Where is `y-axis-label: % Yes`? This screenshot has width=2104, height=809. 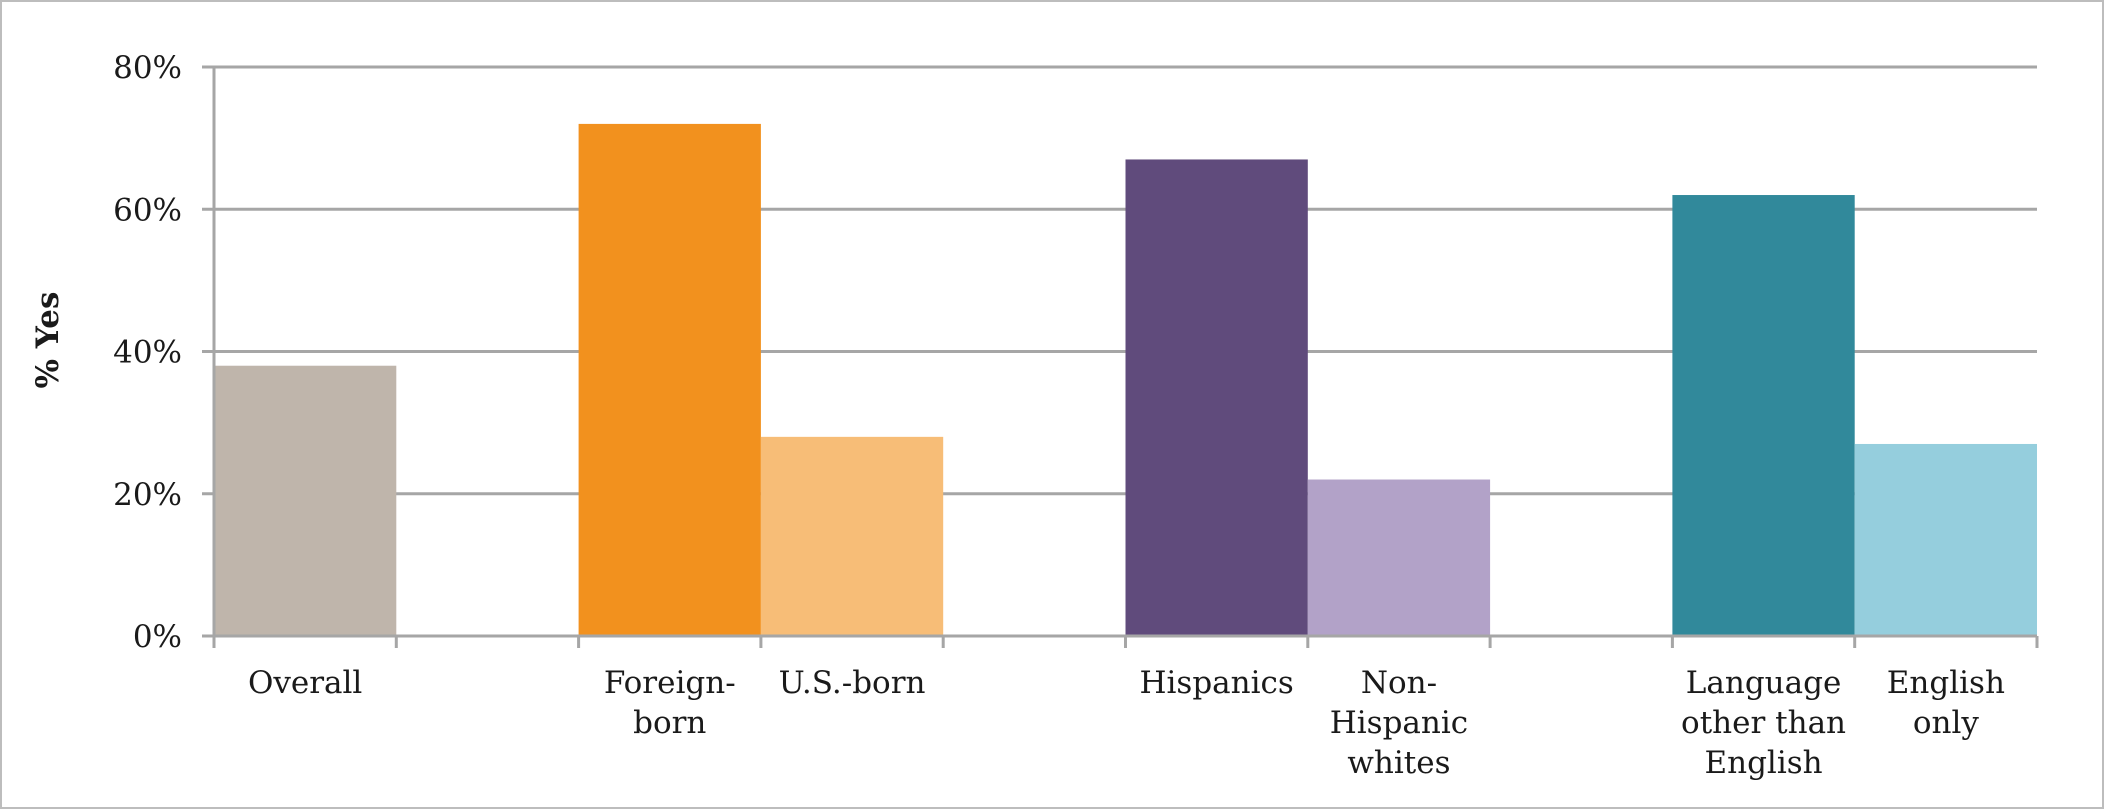
y-axis-label: % Yes is located at coordinates (48, 340).